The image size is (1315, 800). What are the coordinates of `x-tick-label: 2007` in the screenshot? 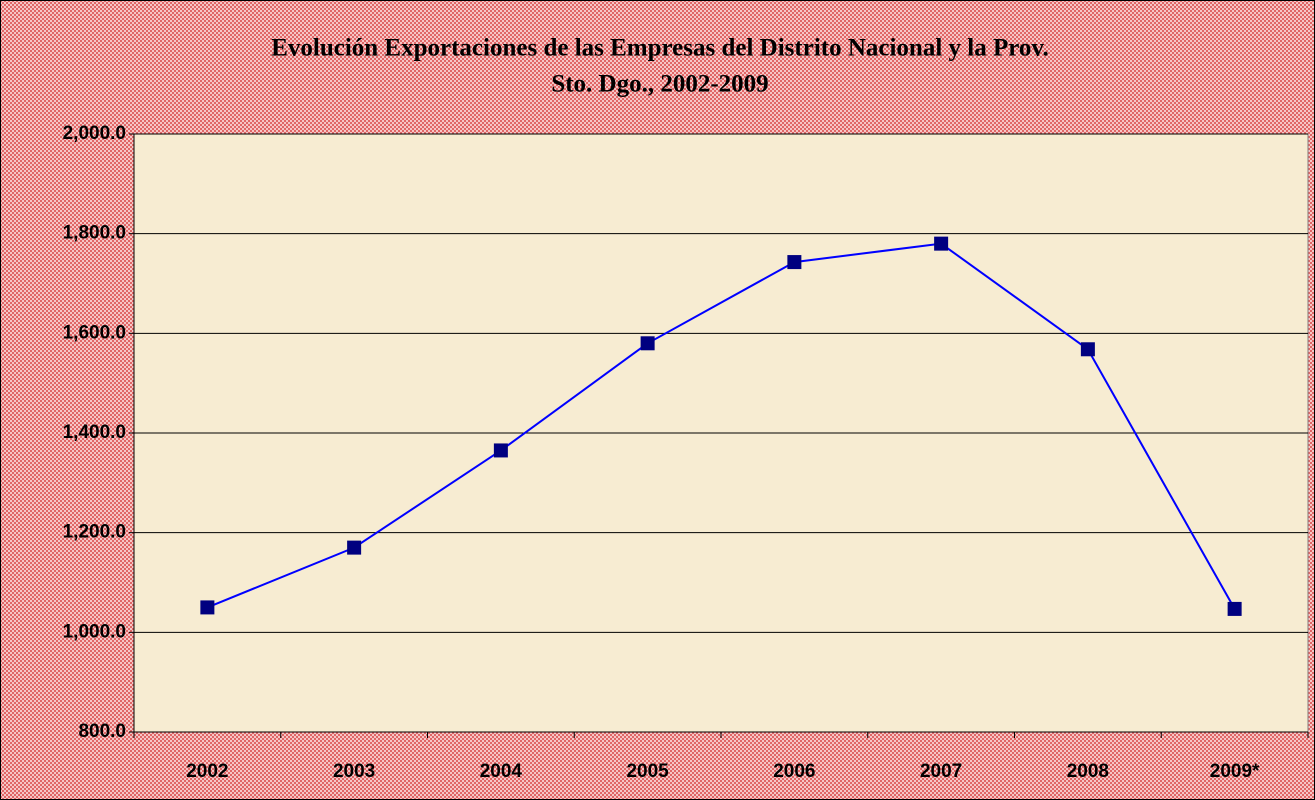 It's located at (941, 771).